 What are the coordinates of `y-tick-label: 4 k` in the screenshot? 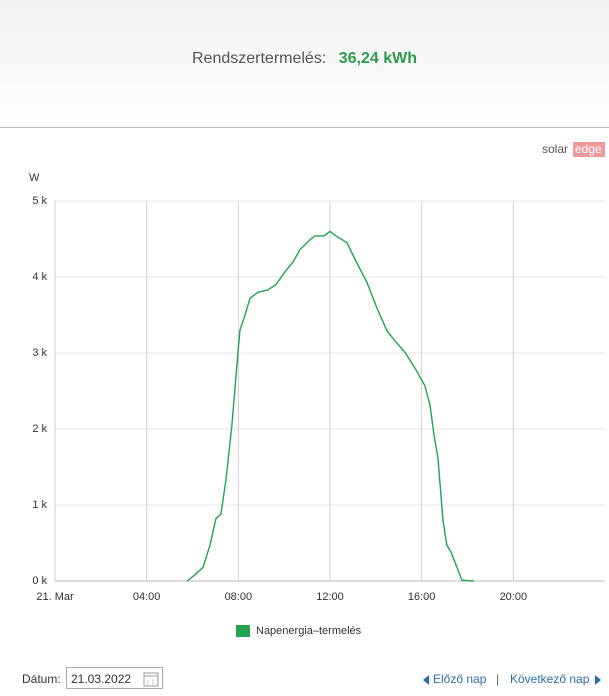 It's located at (39, 277).